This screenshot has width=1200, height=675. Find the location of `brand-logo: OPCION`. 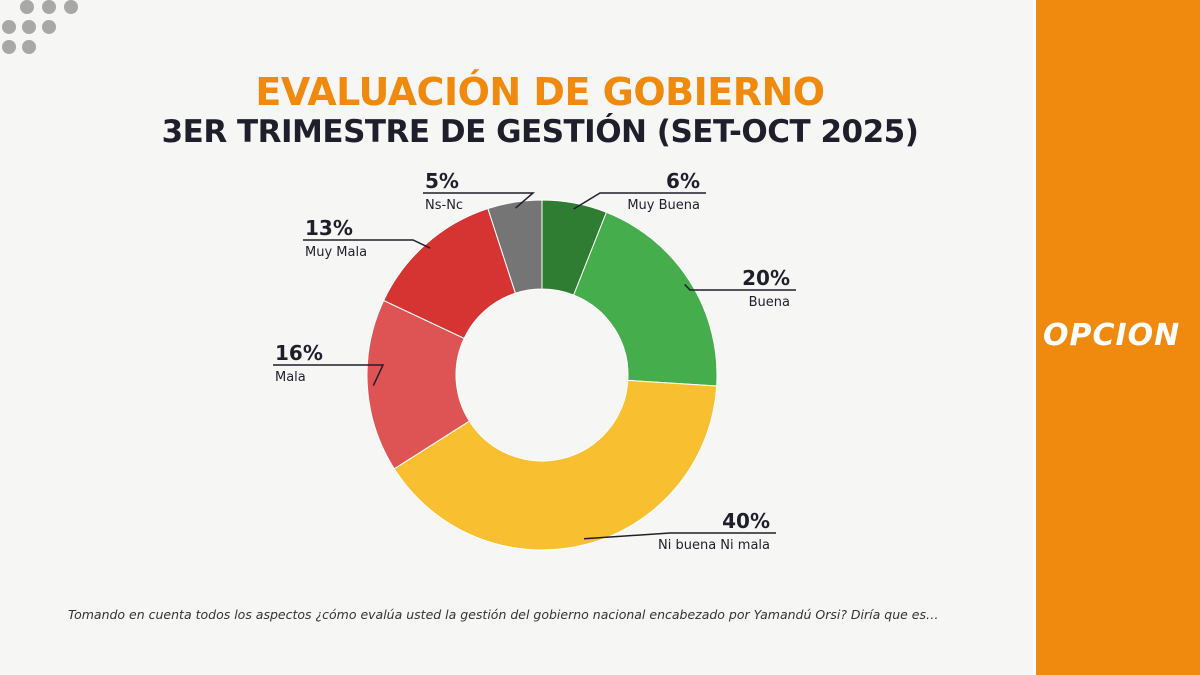

brand-logo: OPCION is located at coordinates (1112, 335).